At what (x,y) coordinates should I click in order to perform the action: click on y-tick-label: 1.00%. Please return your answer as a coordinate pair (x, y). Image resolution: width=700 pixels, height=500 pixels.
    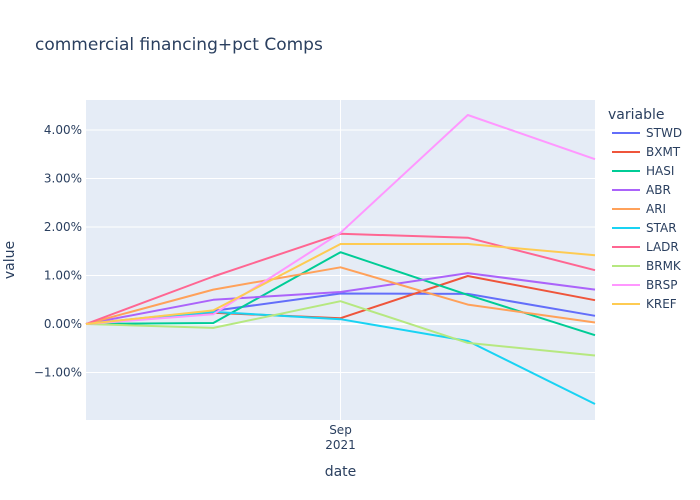
    Looking at the image, I should click on (63, 276).